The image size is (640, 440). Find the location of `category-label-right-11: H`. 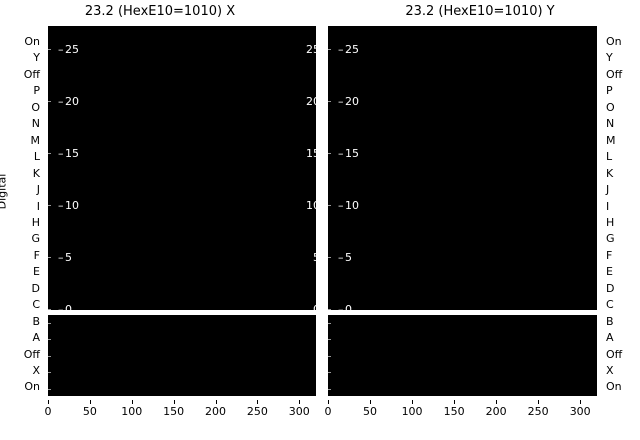

category-label-right-11: H is located at coordinates (610, 222).